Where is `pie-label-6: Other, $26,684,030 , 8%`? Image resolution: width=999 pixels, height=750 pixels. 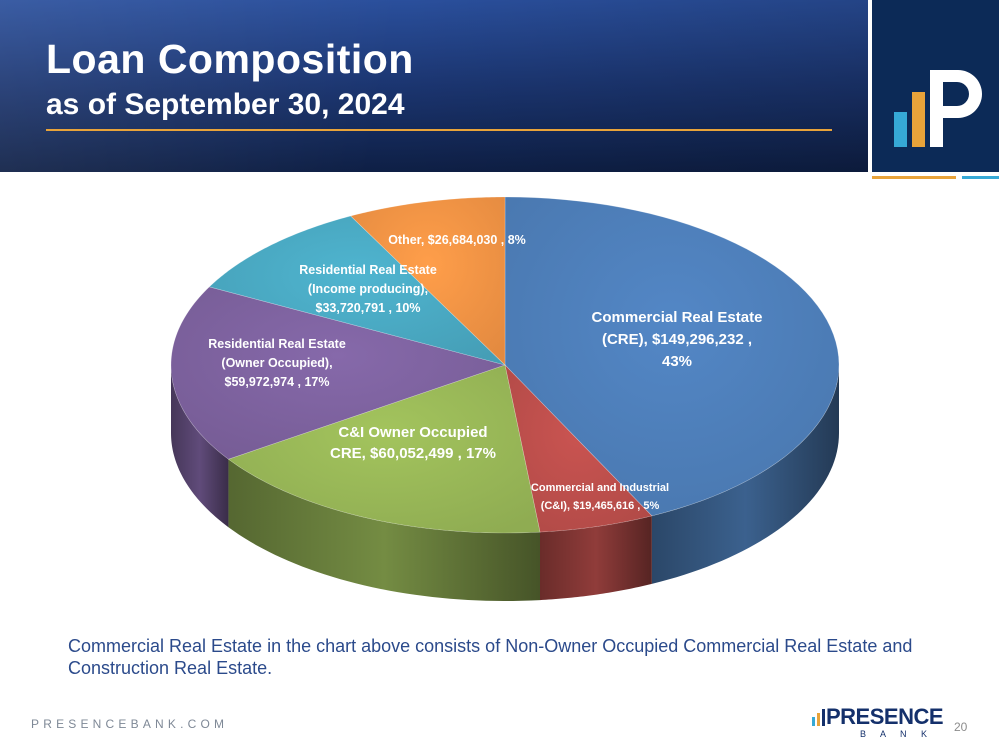
pie-label-6: Other, $26,684,030 , 8% is located at coordinates (457, 240).